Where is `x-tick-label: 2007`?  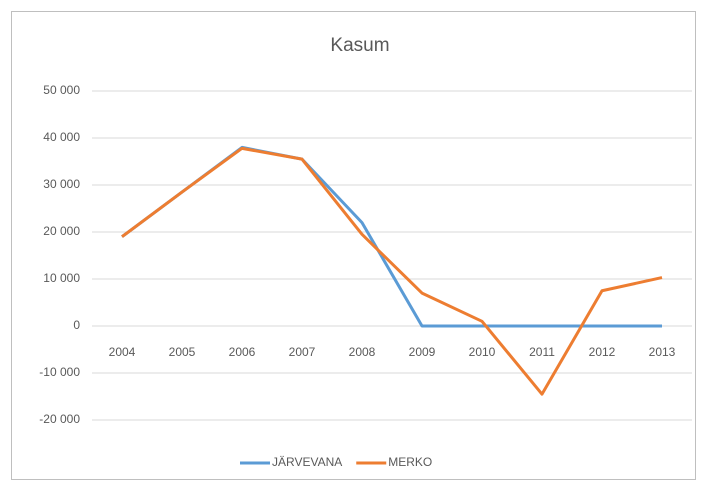 x-tick-label: 2007 is located at coordinates (302, 352).